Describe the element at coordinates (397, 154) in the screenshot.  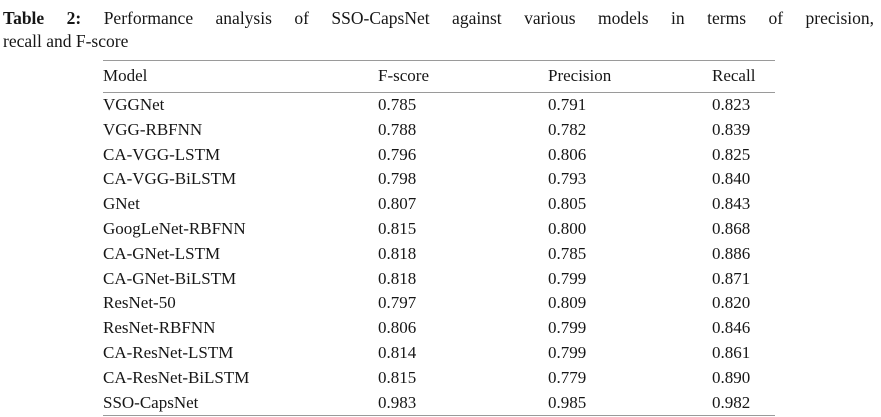
I see `fscore-cell: 0.796` at that location.